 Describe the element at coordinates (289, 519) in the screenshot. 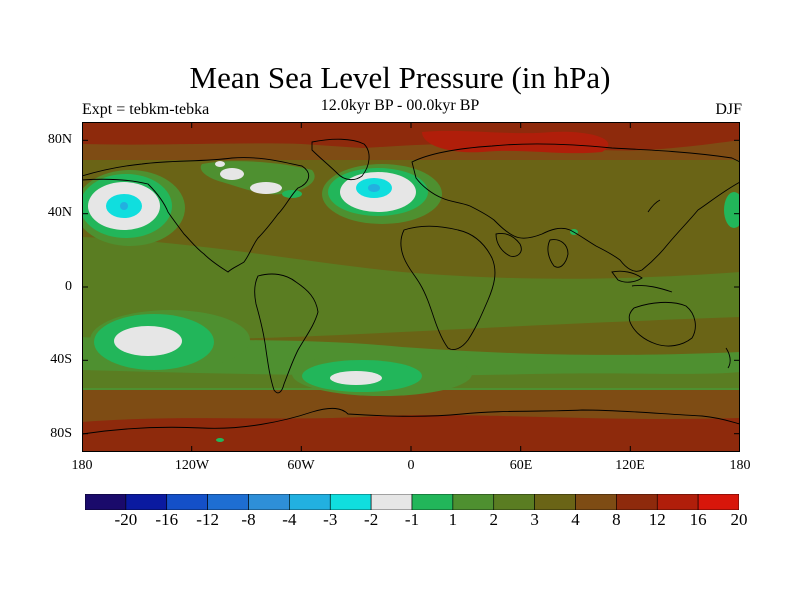

I see `colorbar-label-4: -4` at that location.